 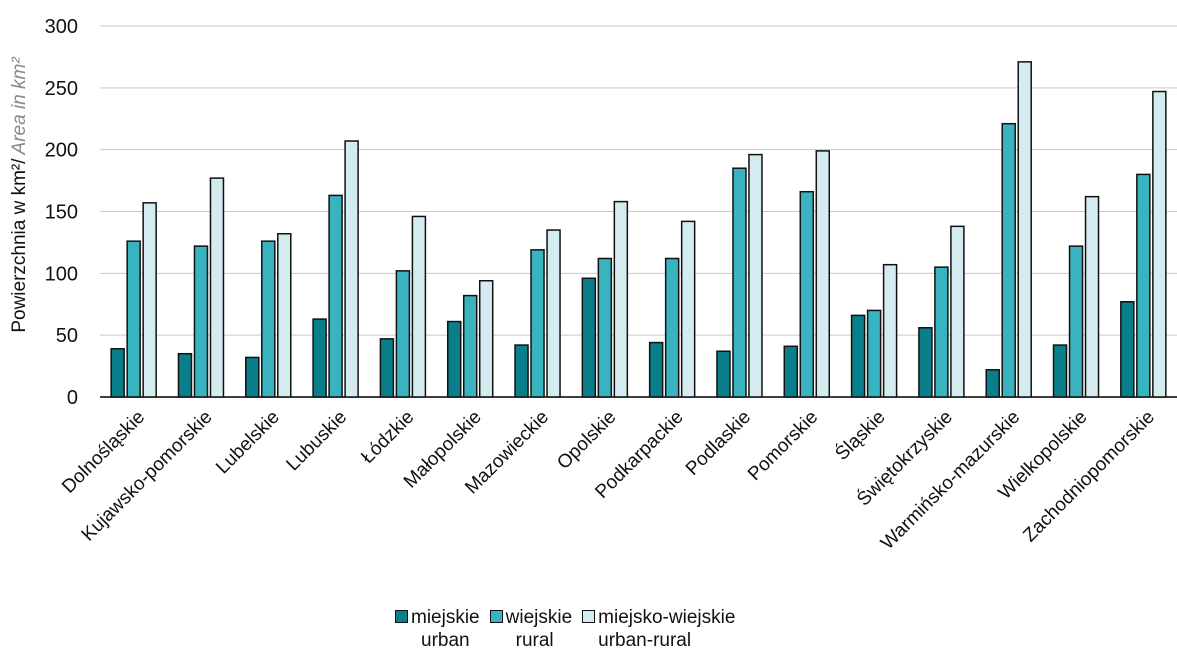 What do you see at coordinates (437, 629) in the screenshot?
I see `legend-item-urban: miejskie urban` at bounding box center [437, 629].